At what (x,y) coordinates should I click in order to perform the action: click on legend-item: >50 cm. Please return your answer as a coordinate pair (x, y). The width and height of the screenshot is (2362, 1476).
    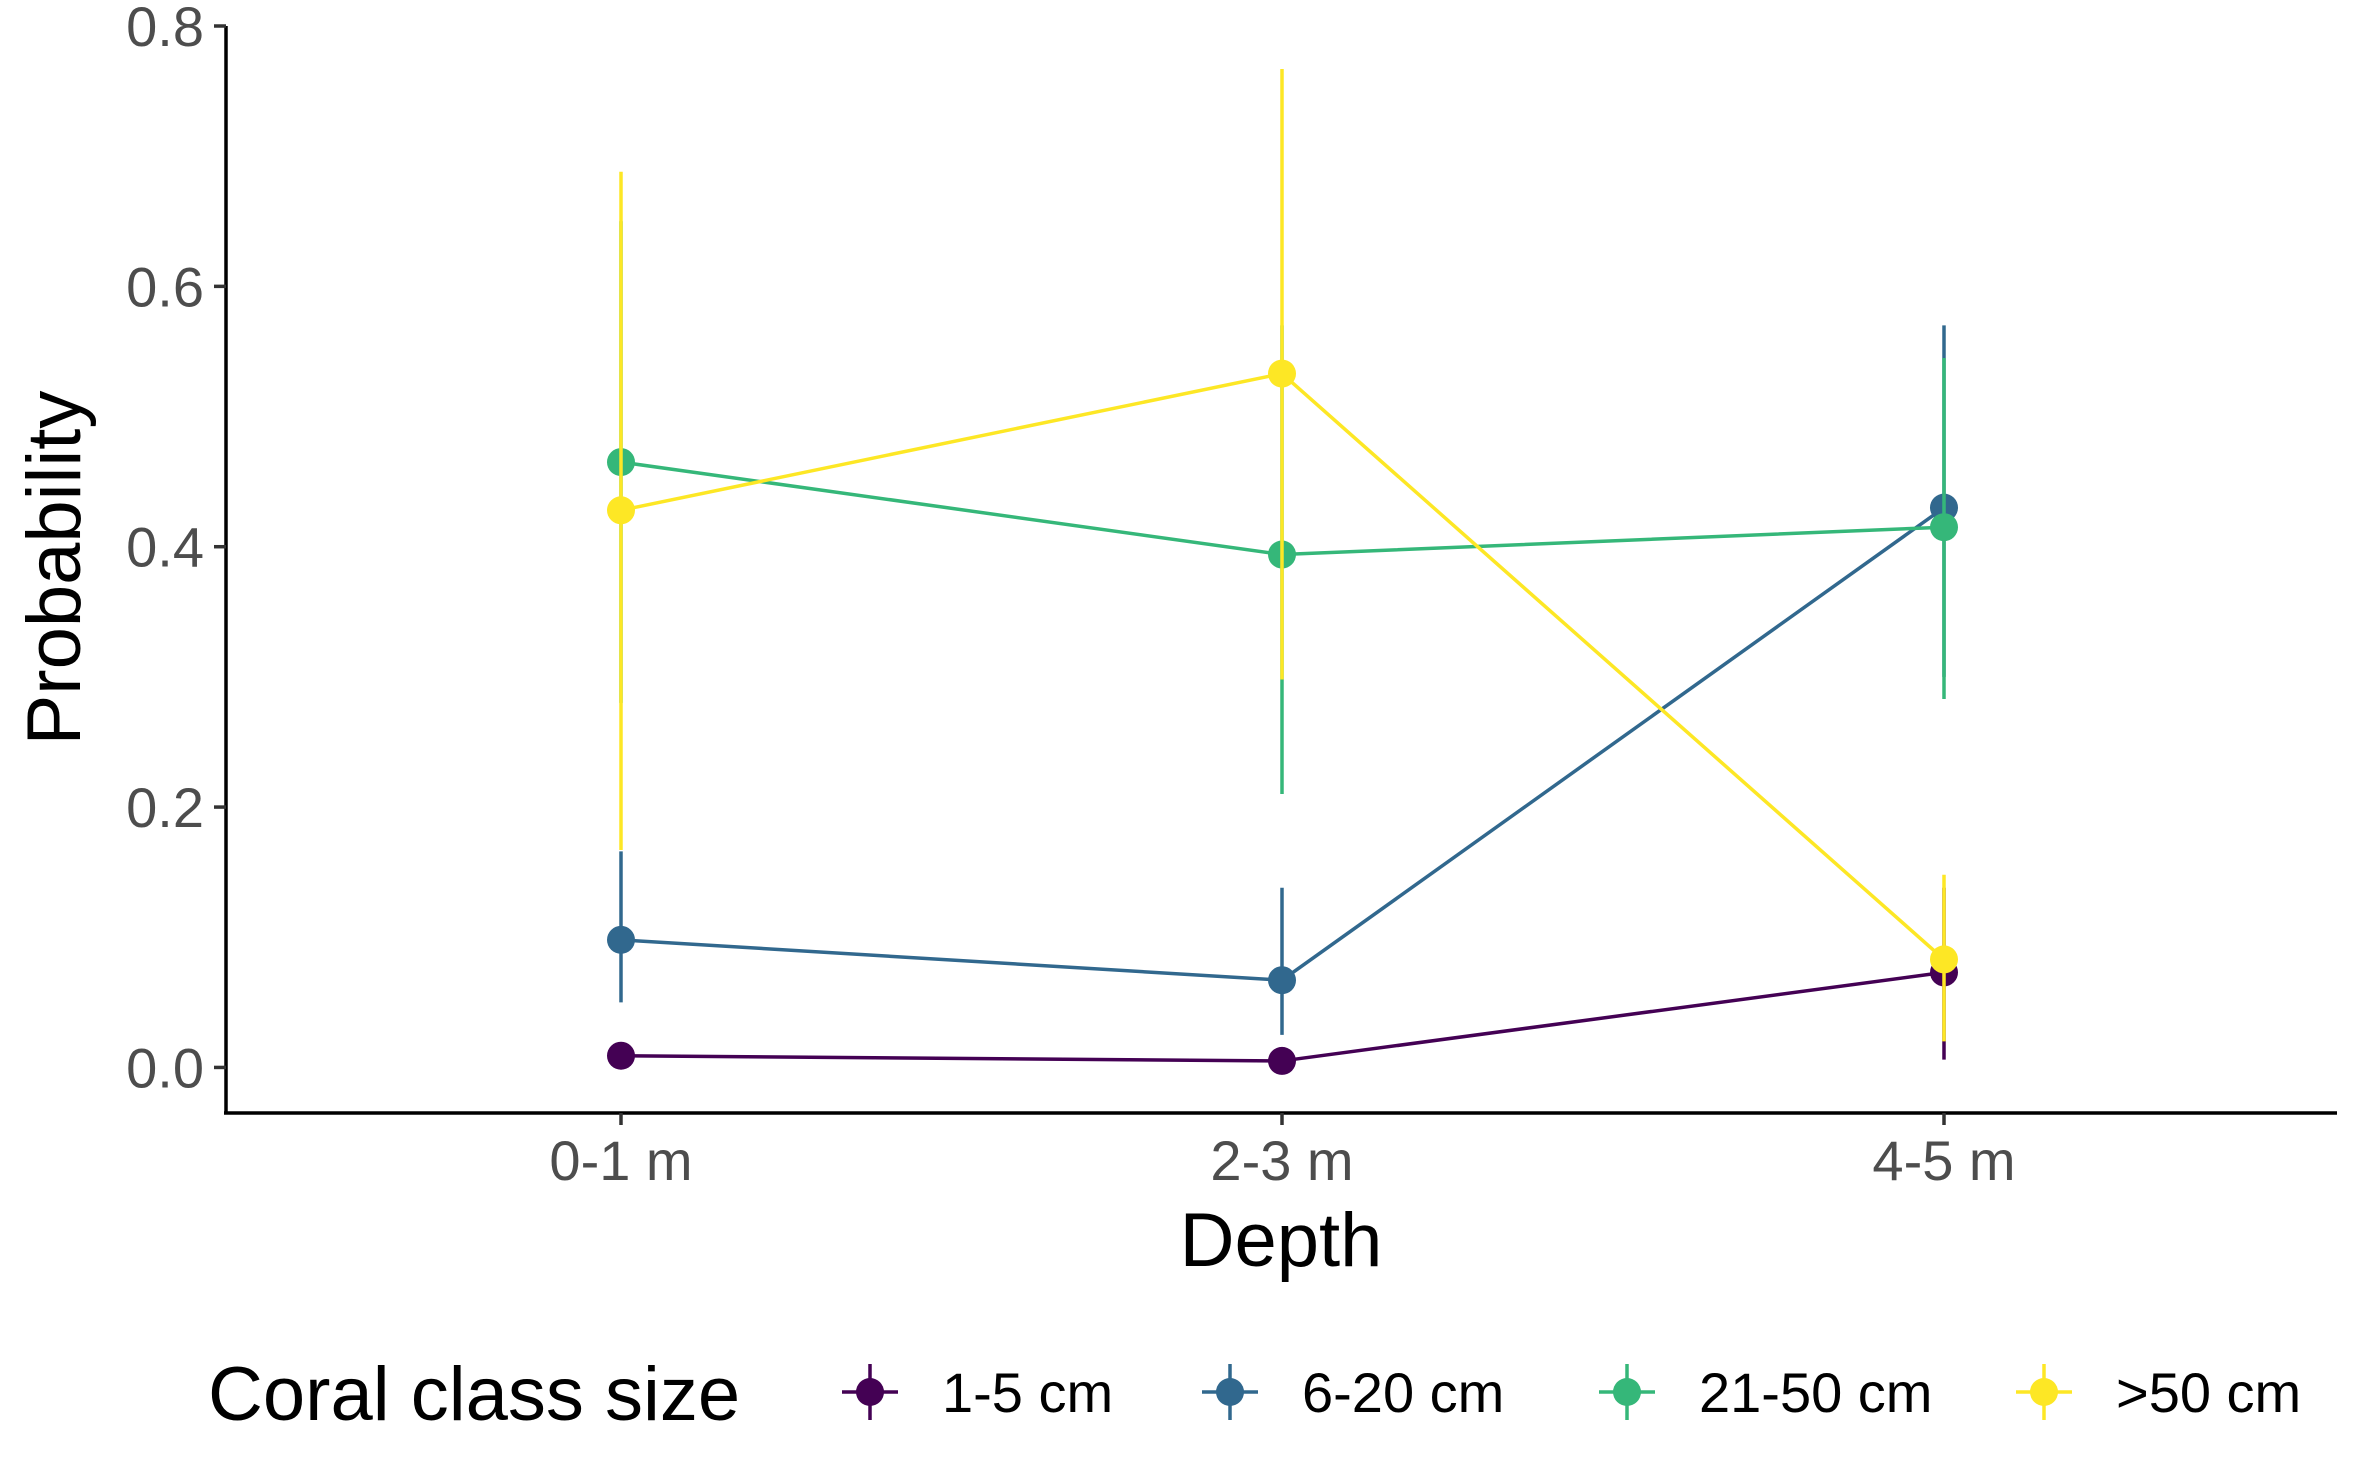
    Looking at the image, I should click on (2158, 1392).